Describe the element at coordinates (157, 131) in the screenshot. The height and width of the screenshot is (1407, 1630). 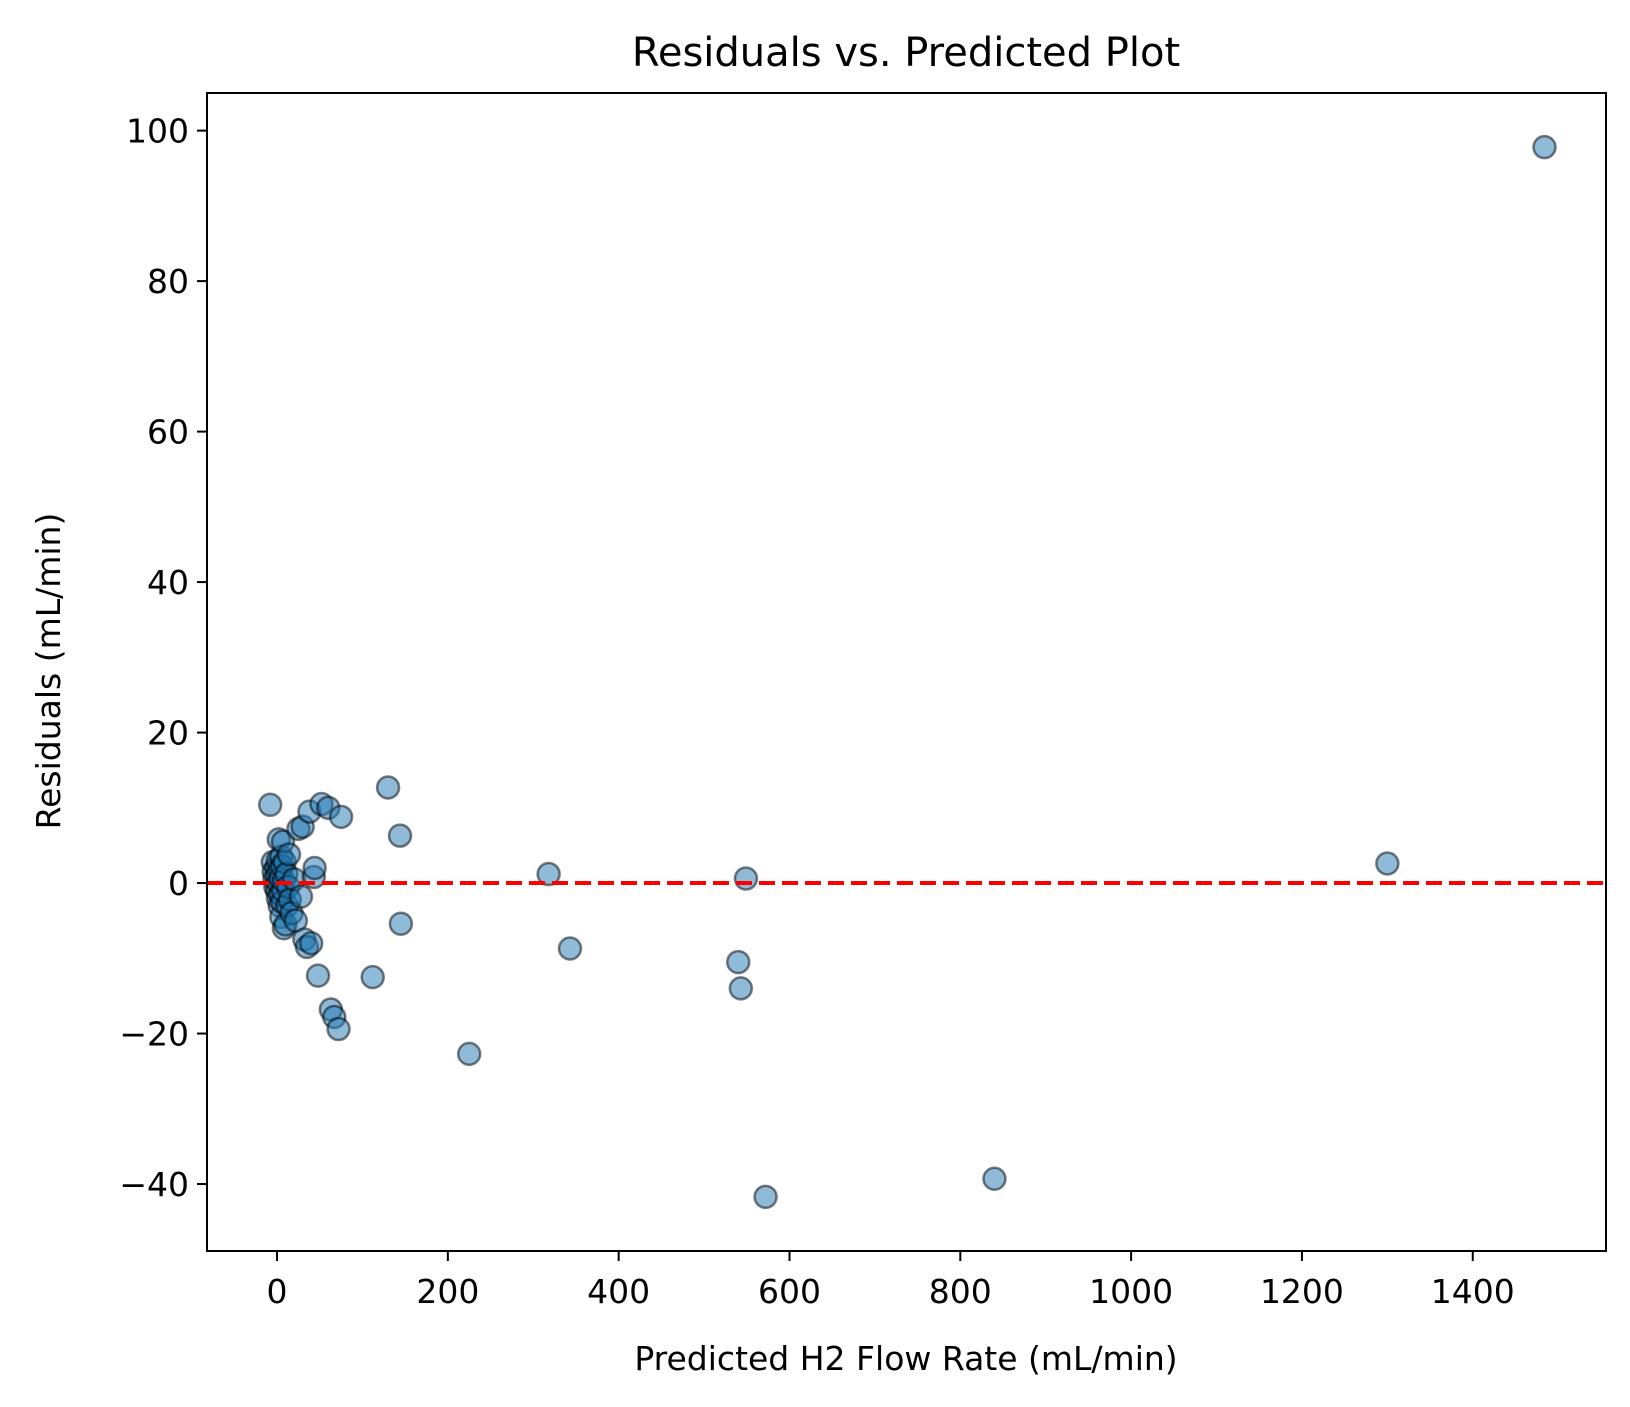
I see `y-tick-label: 100` at that location.